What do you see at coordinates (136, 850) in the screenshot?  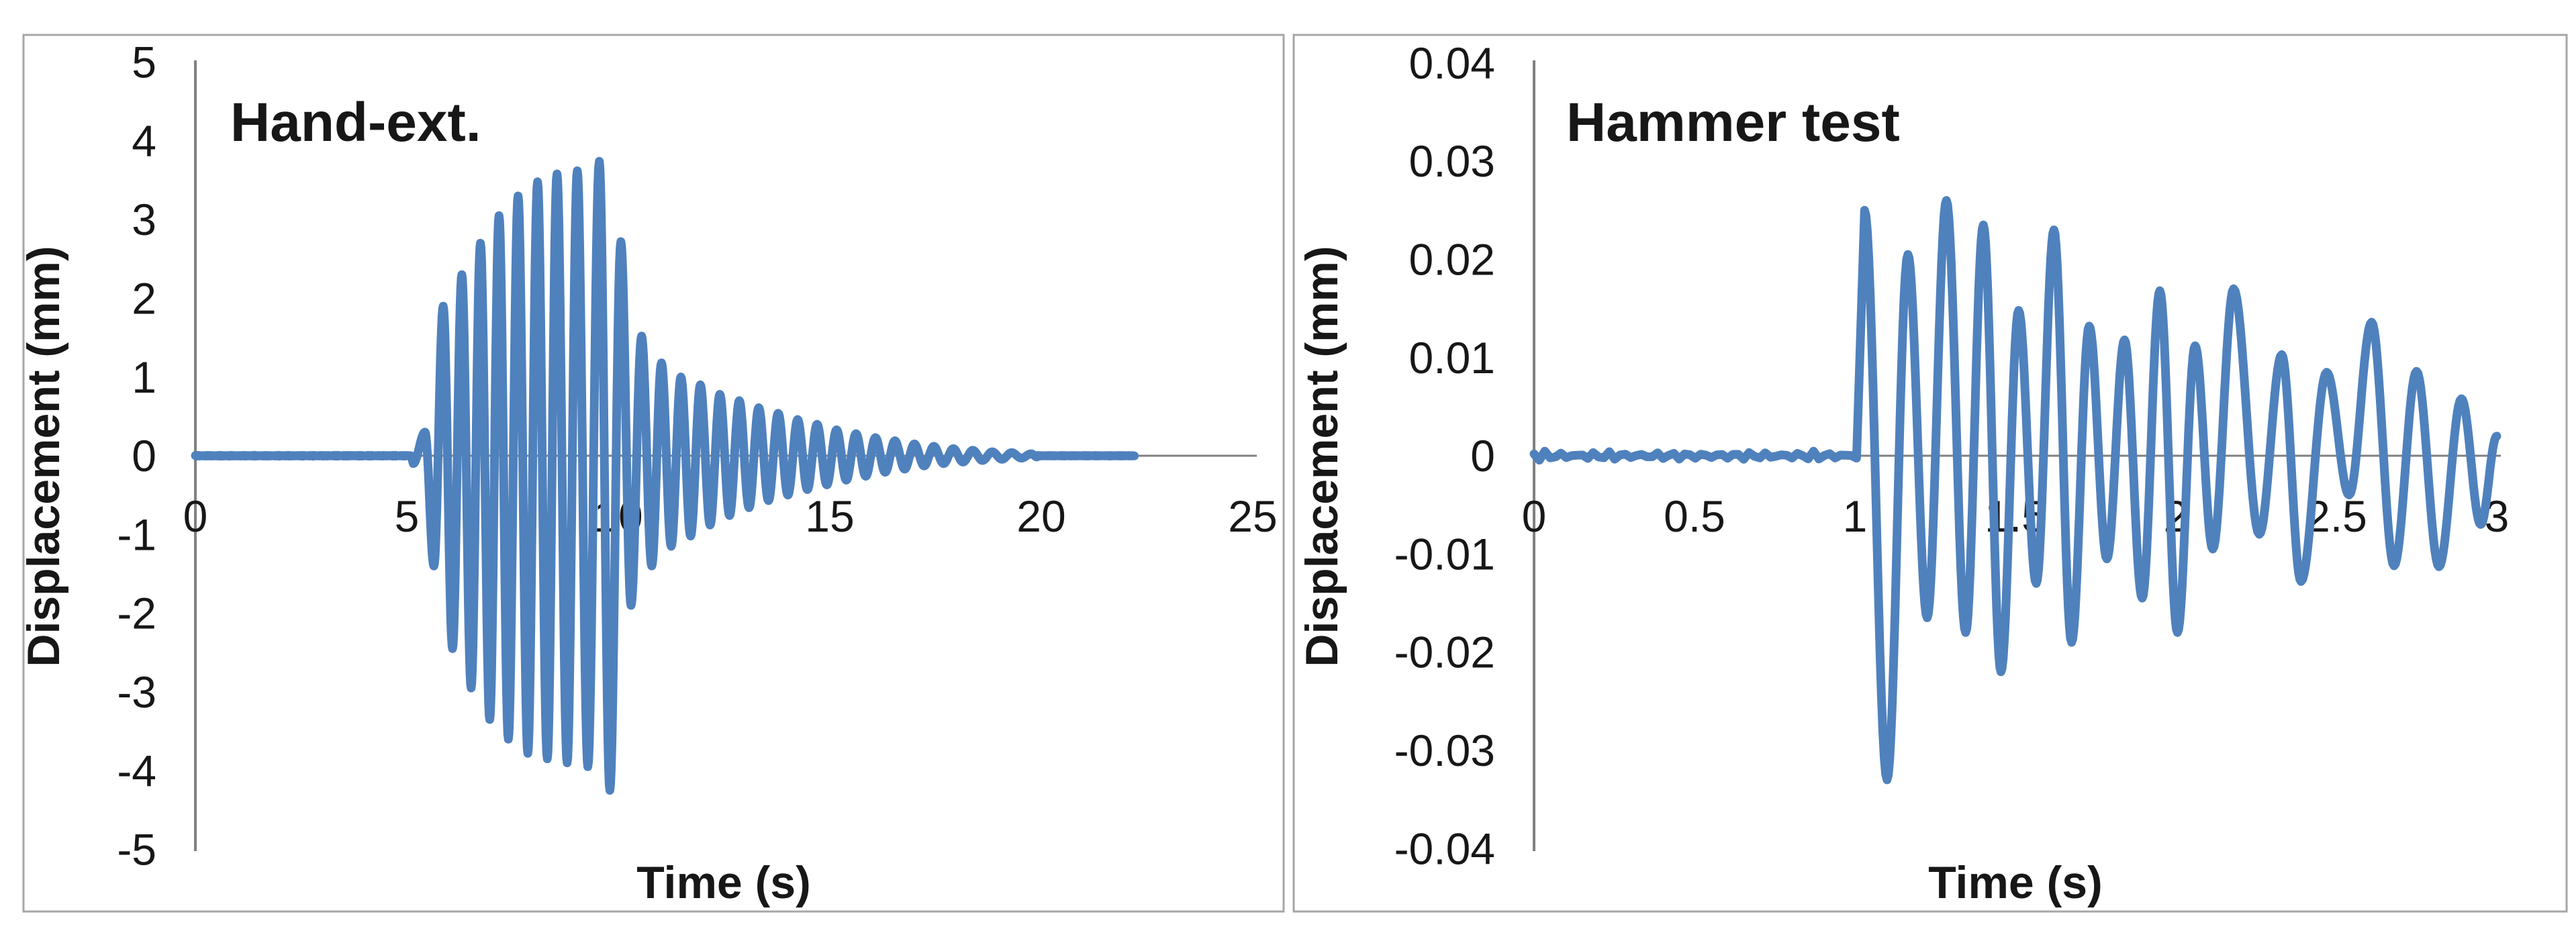 I see `y-tick-label: -5` at bounding box center [136, 850].